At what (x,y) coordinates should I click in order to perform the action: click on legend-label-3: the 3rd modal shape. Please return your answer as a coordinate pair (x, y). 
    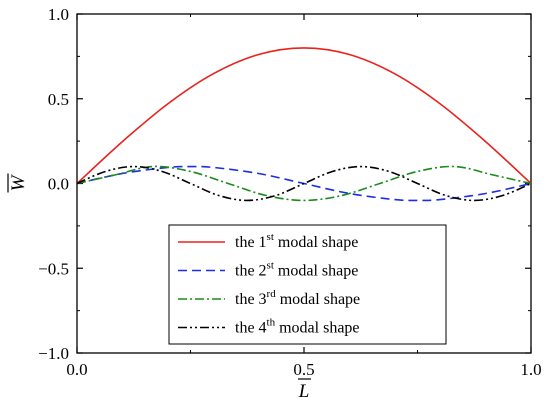
    Looking at the image, I should click on (297, 298).